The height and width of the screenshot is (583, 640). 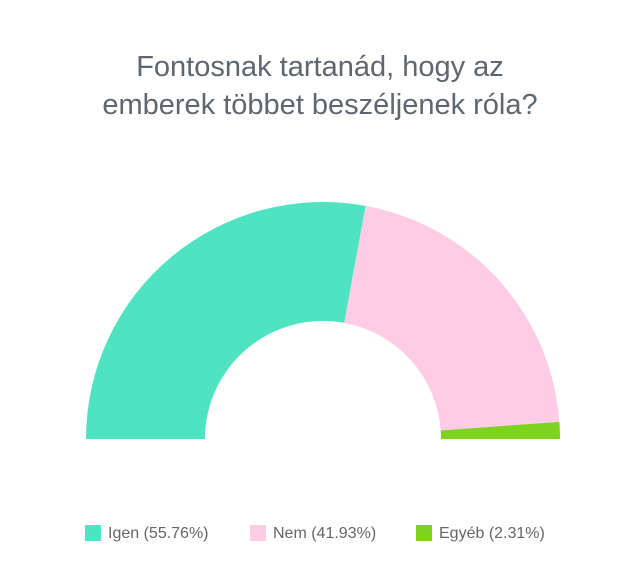 I want to click on legend-label: Egyéb (2.31%), so click(x=492, y=533).